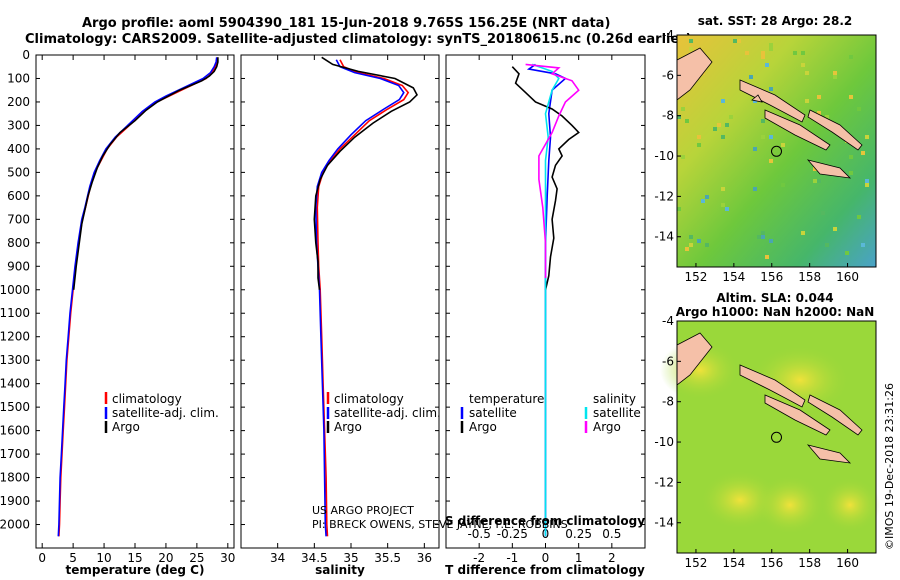 This screenshot has height=580, width=900. What do you see at coordinates (545, 521) in the screenshot?
I see `s-difference-xlabel: S difference from climatology` at bounding box center [545, 521].